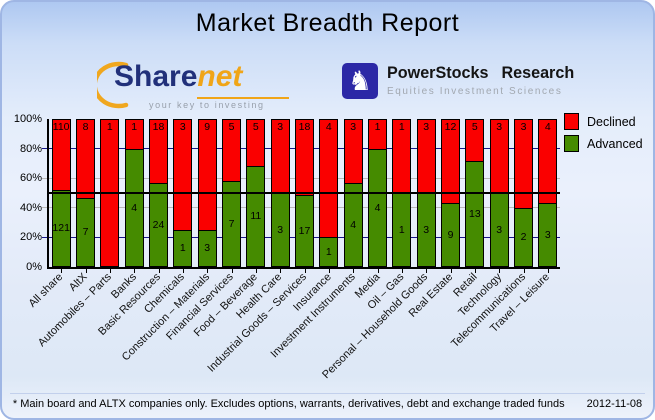 This screenshot has width=655, height=420. I want to click on bar-advanced-segment: 17, so click(304, 230).